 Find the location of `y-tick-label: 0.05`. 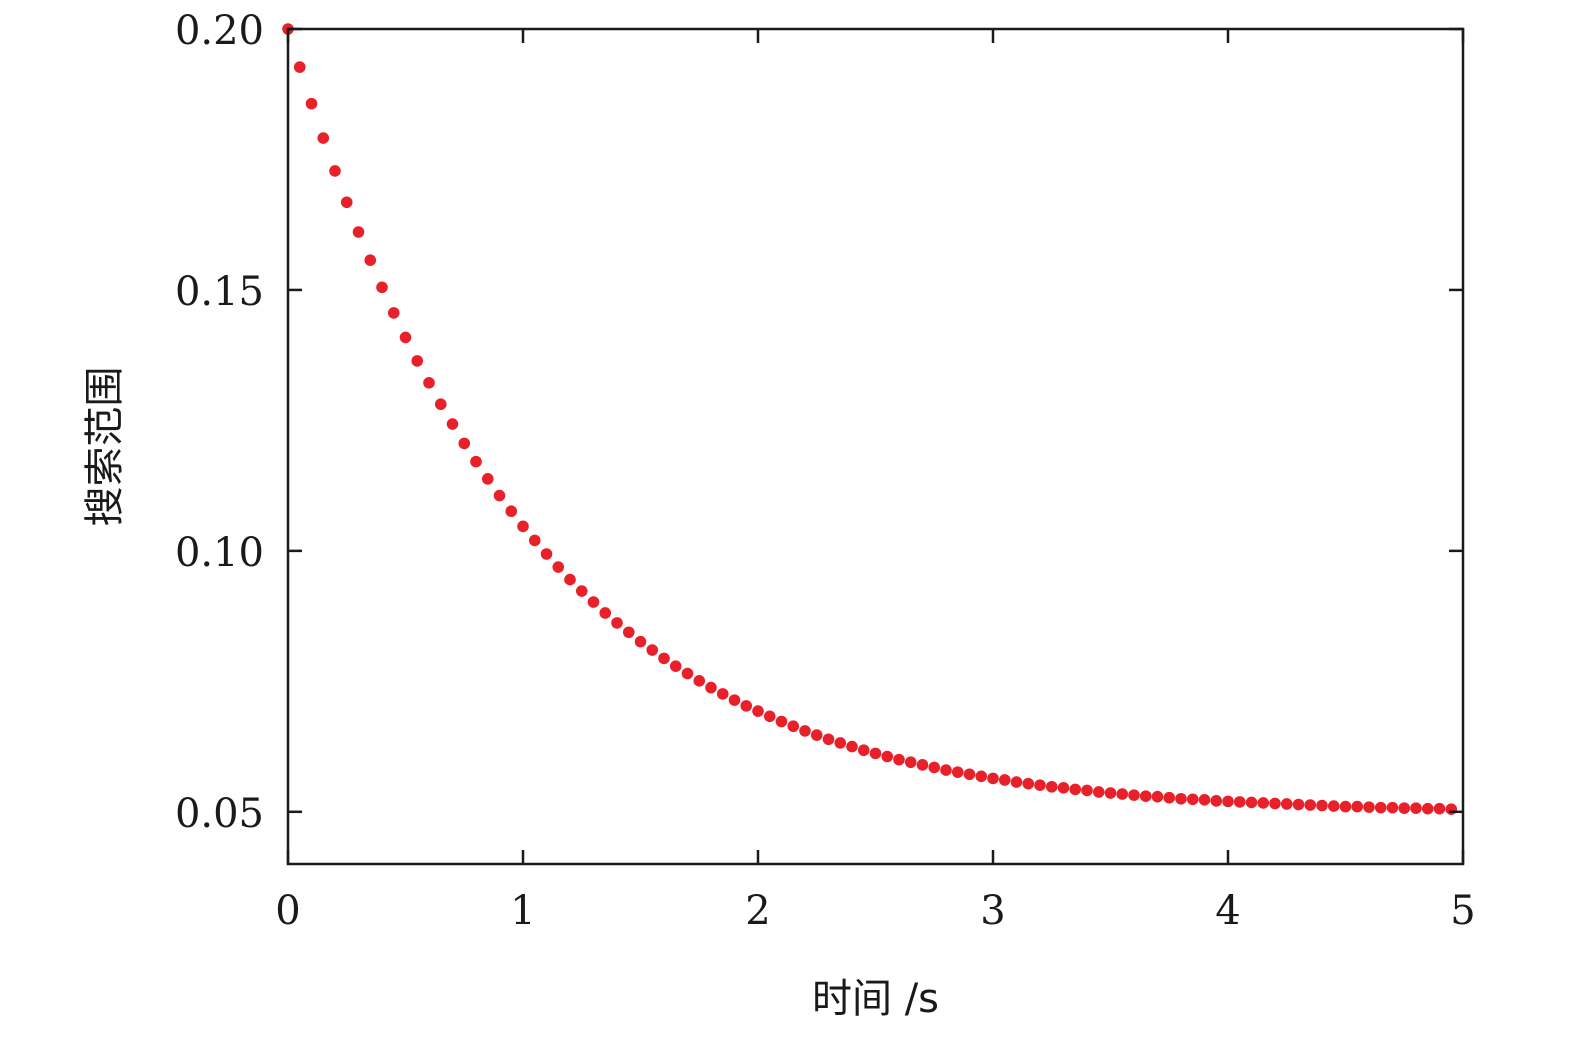

y-tick-label: 0.05 is located at coordinates (219, 814).